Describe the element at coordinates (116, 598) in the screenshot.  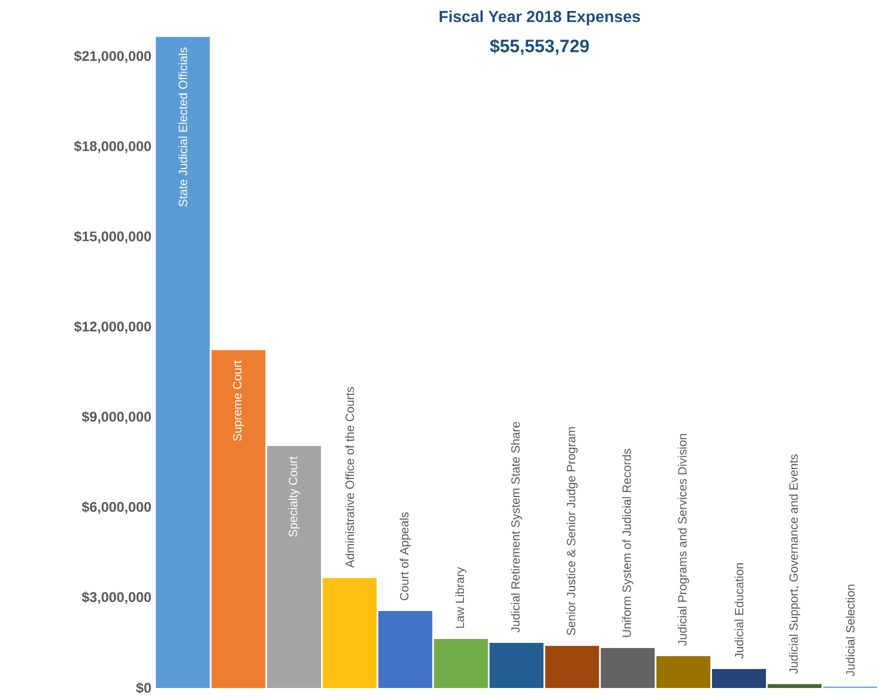
I see `y-tick-label: $3,000,000` at that location.